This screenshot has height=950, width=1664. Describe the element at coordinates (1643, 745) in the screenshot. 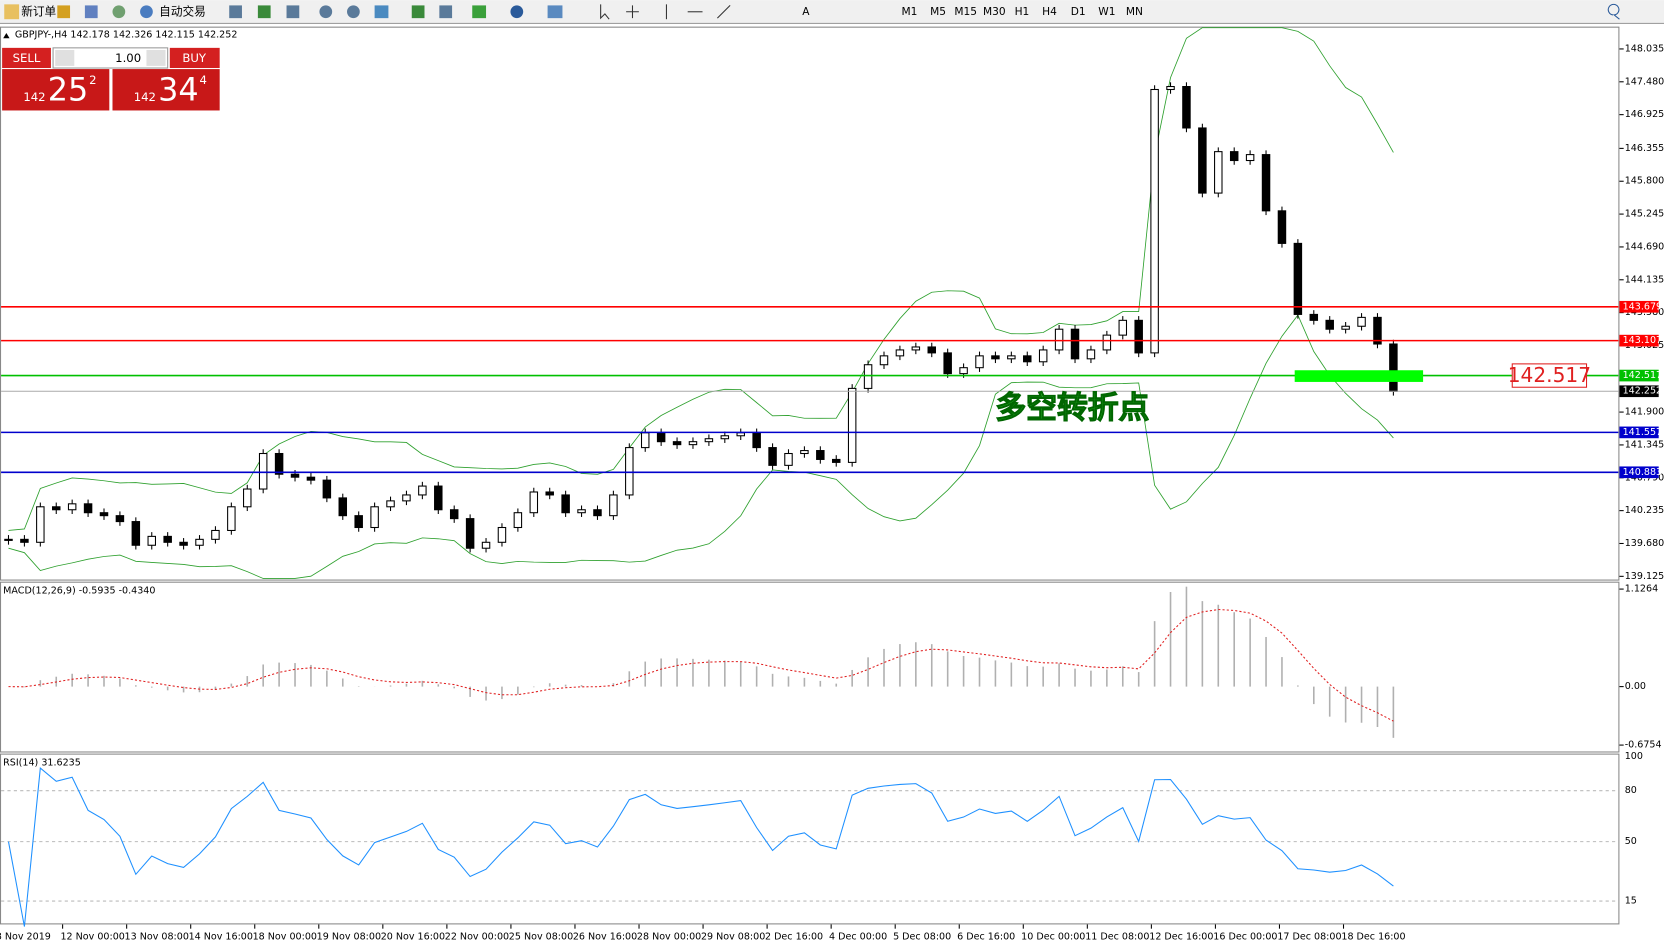

I see `macd-tick-label: -0.6754` at that location.